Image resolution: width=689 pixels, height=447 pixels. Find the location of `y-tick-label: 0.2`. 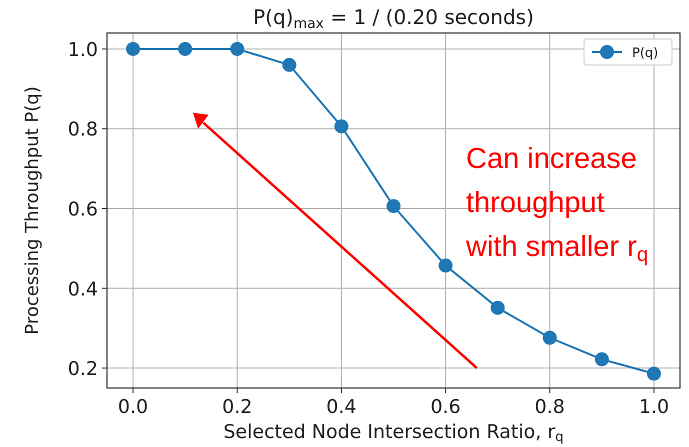

y-tick-label: 0.2 is located at coordinates (83, 369).